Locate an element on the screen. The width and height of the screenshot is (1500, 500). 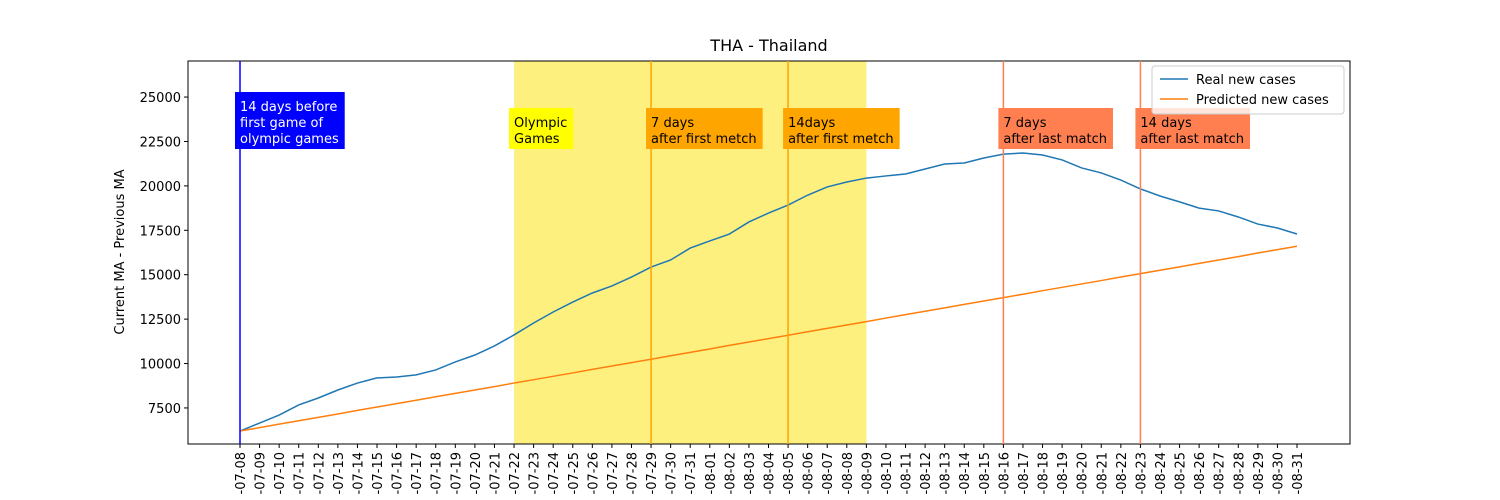
y-tick-label: 25000 is located at coordinates (160, 98).